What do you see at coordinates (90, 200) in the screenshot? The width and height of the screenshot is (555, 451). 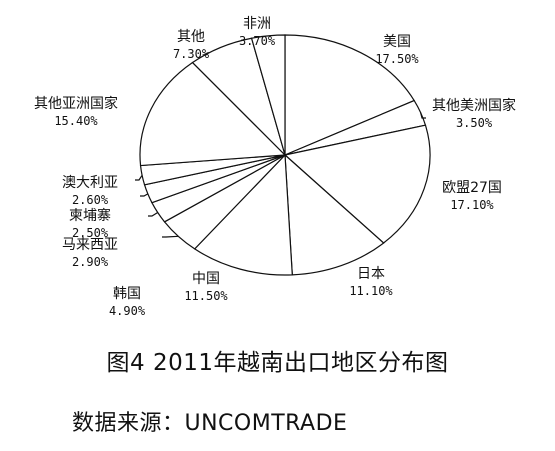 I see `slice-percent-9: 2.60%` at bounding box center [90, 200].